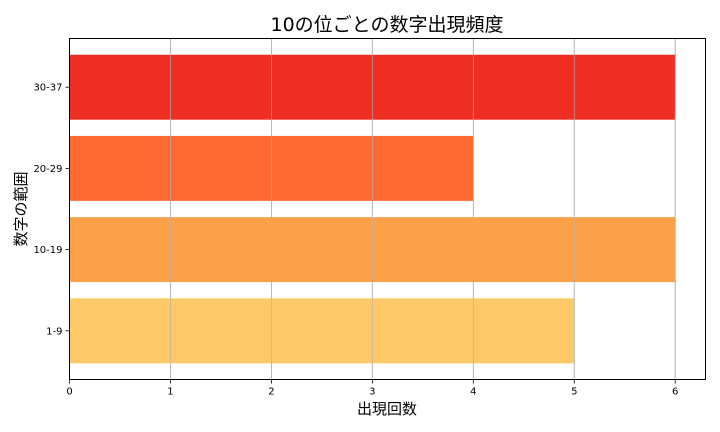 Image resolution: width=720 pixels, height=432 pixels. Describe the element at coordinates (47, 88) in the screenshot. I see `y-tick-label: 30-37` at that location.